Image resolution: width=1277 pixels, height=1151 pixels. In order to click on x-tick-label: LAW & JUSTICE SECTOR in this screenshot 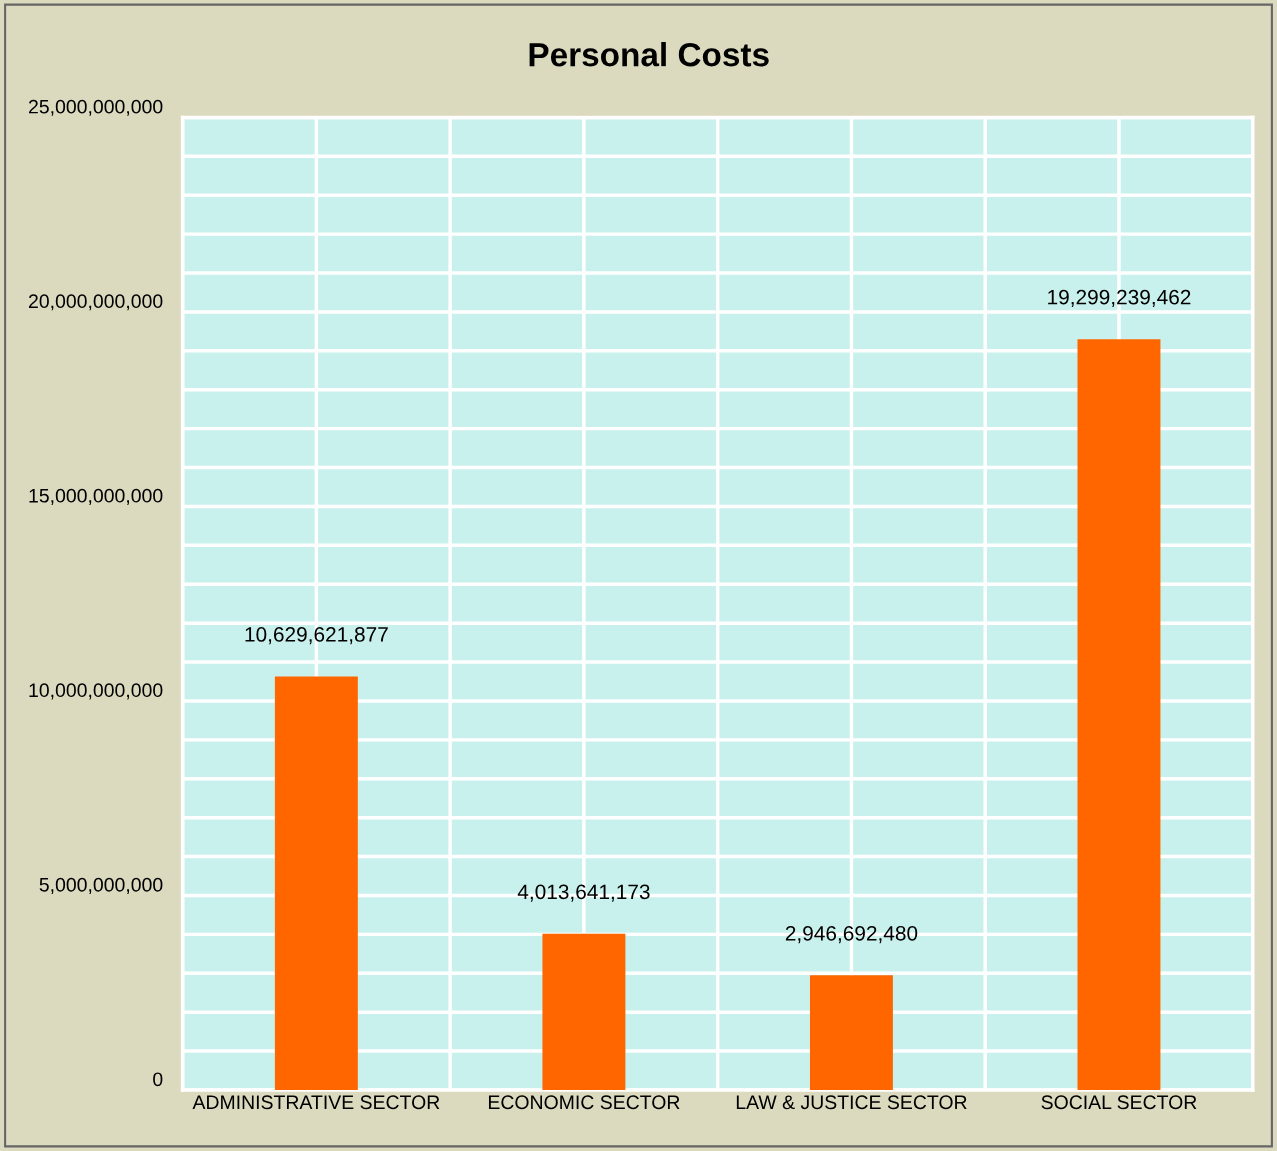, I will do `click(851, 1102)`.